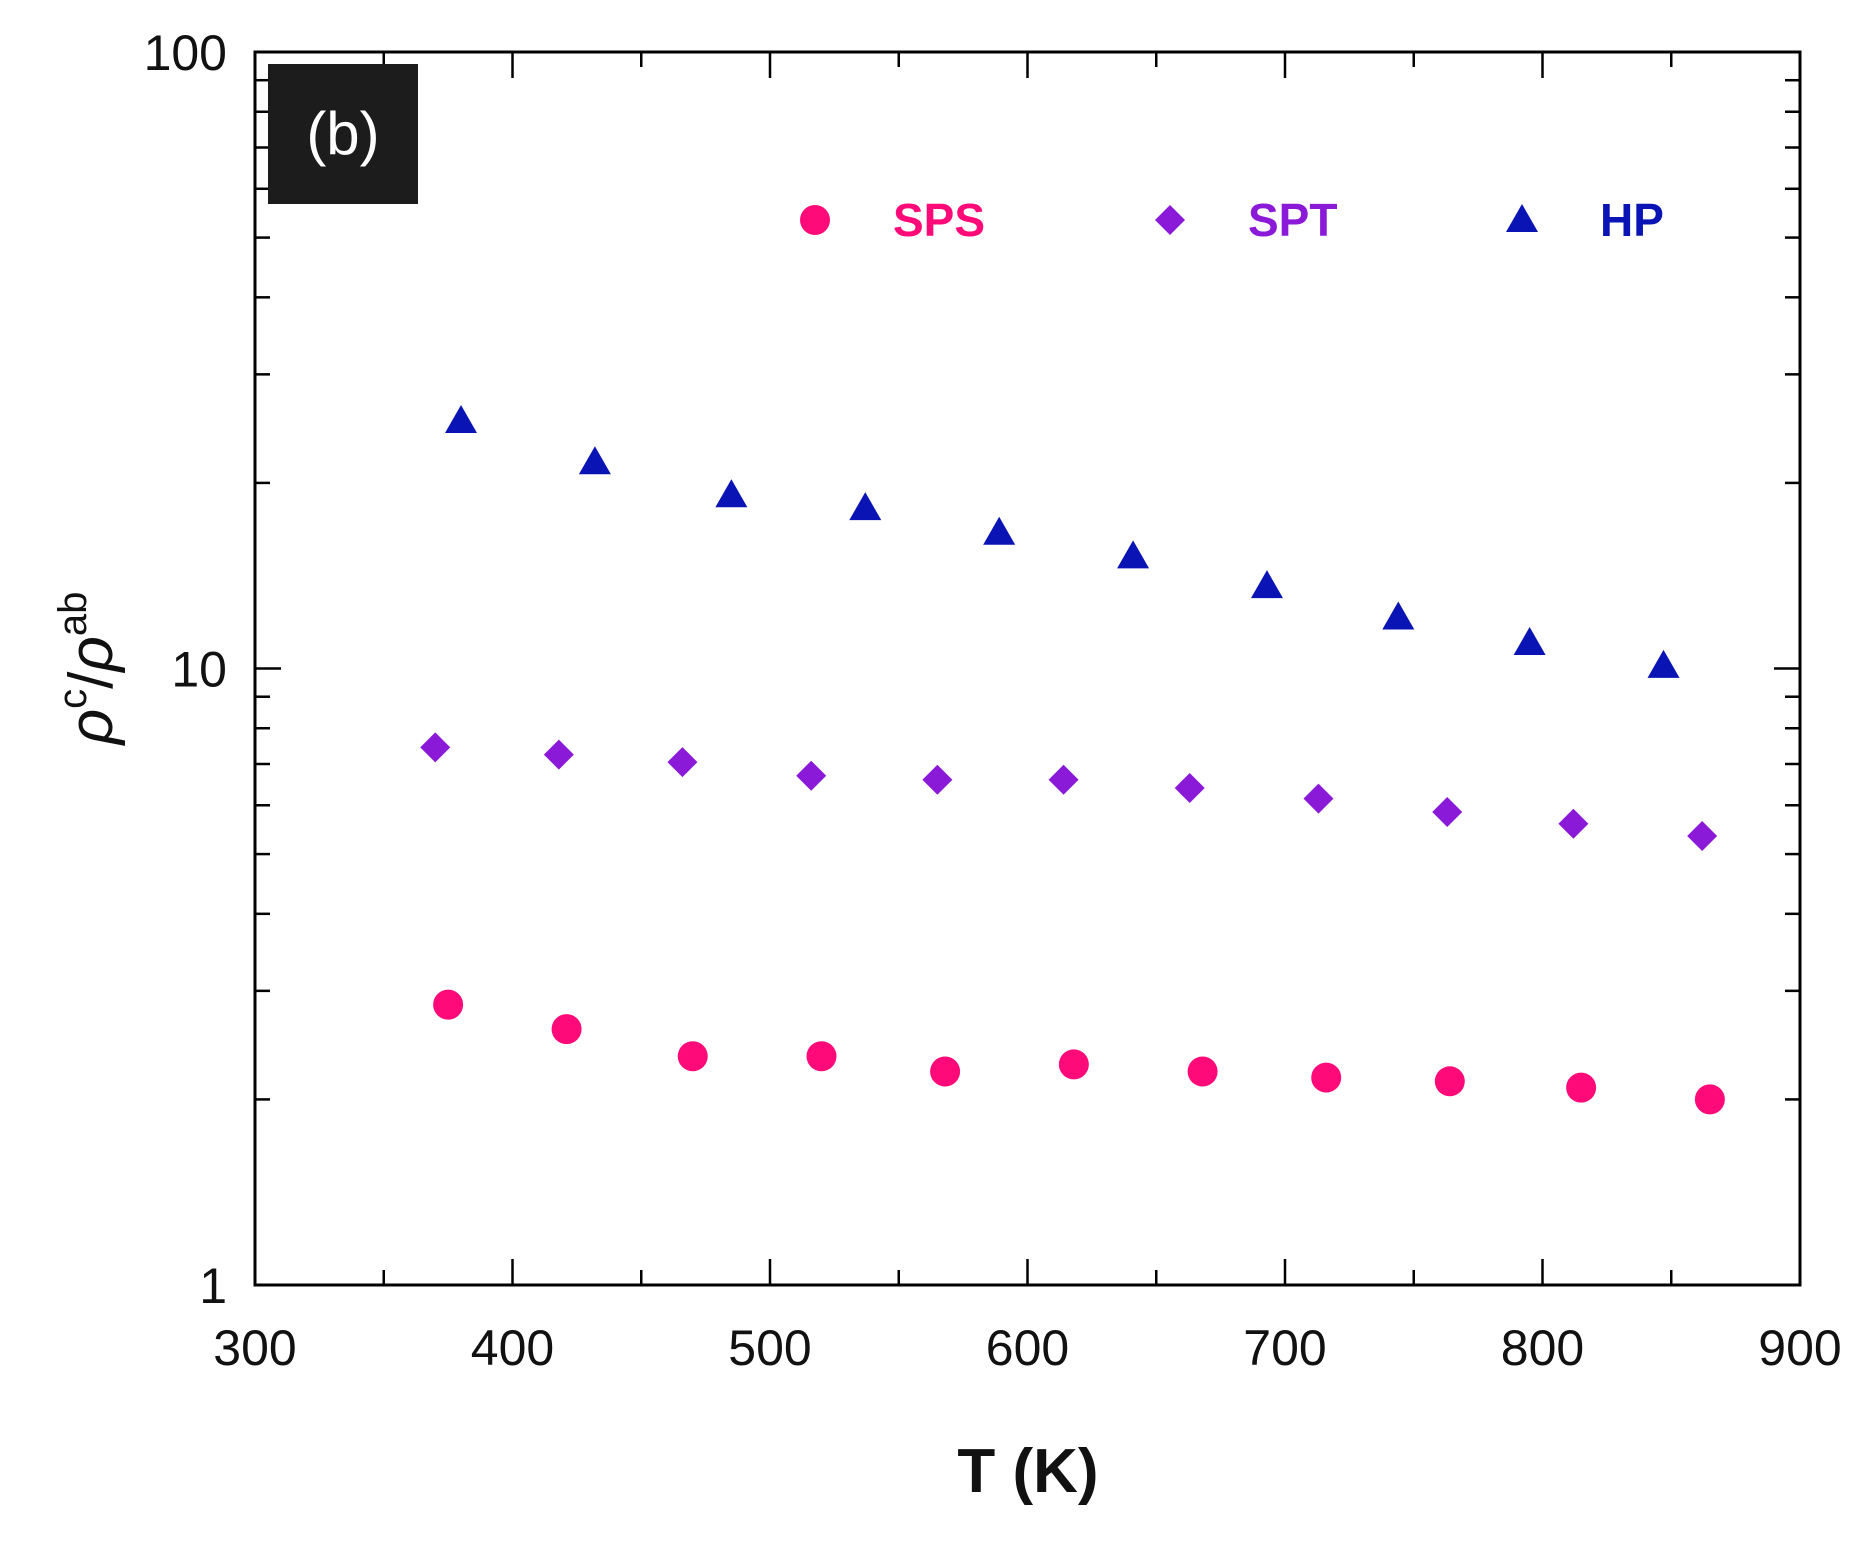 The width and height of the screenshot is (1861, 1544). Describe the element at coordinates (254, 1348) in the screenshot. I see `x-tick-label: 300` at that location.